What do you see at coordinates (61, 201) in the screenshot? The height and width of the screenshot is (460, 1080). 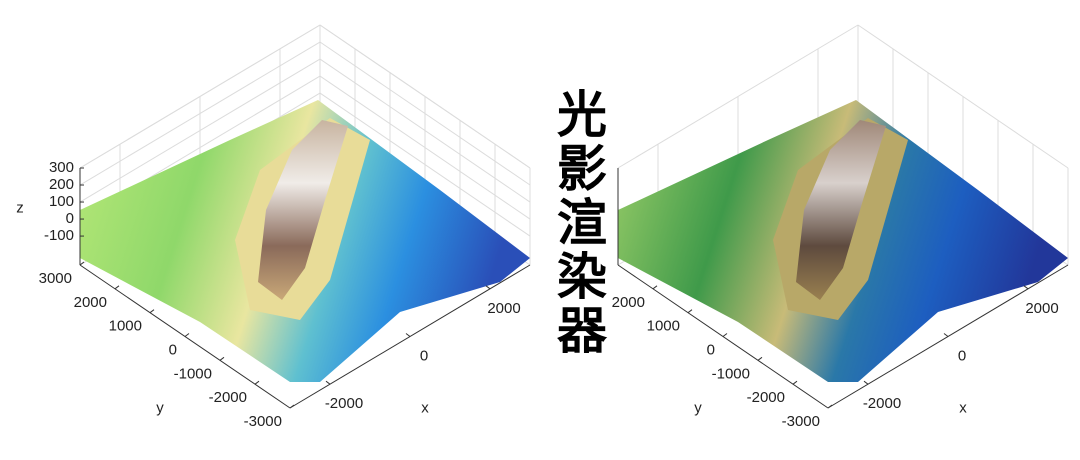 I see `z-tick-label: 100` at bounding box center [61, 201].